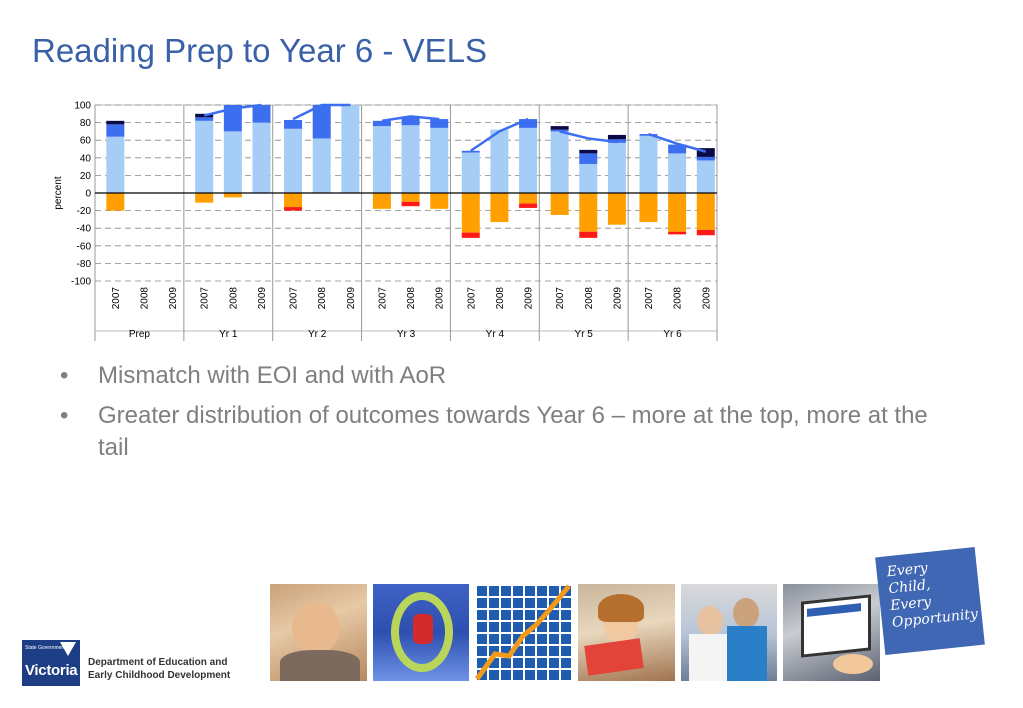 Image resolution: width=1023 pixels, height=708 pixels. Describe the element at coordinates (626, 632) in the screenshot. I see `reading-girl-photo` at that location.